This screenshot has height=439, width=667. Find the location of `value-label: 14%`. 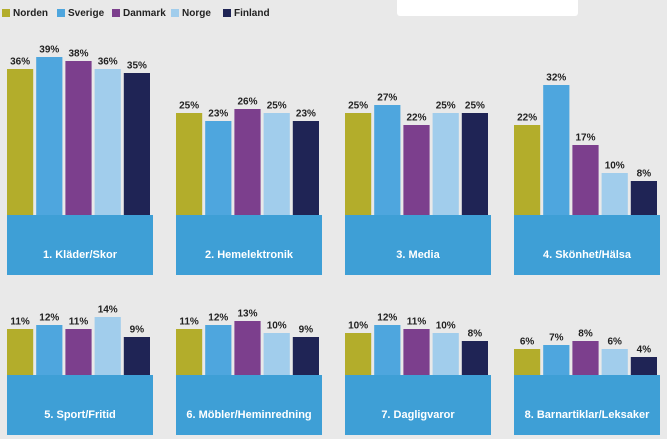

value-label: 14% is located at coordinates (108, 310).